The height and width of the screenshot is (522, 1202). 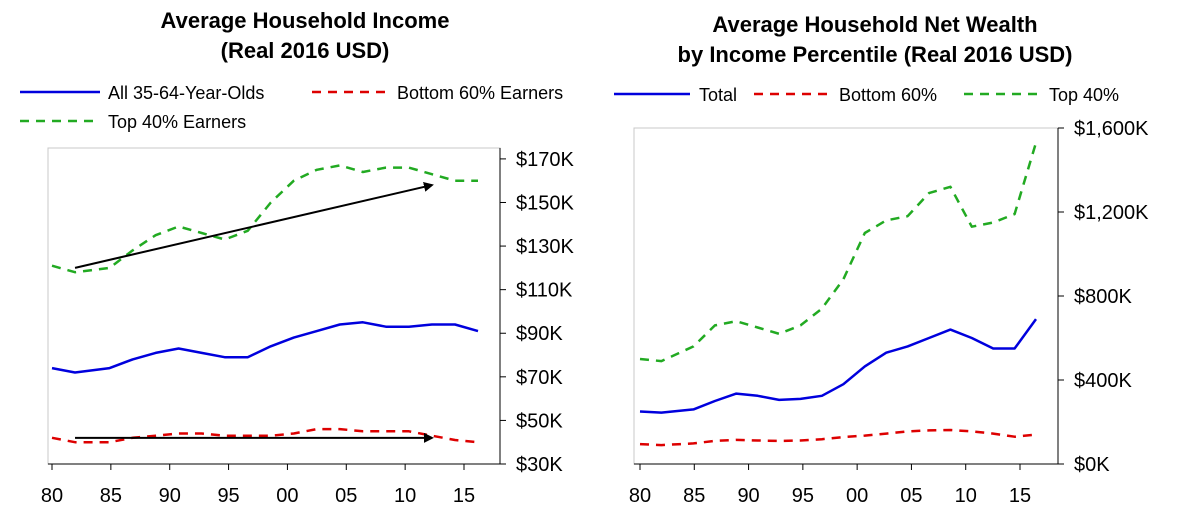 I want to click on right-y-tick-label: $1,200K, so click(x=1111, y=213).